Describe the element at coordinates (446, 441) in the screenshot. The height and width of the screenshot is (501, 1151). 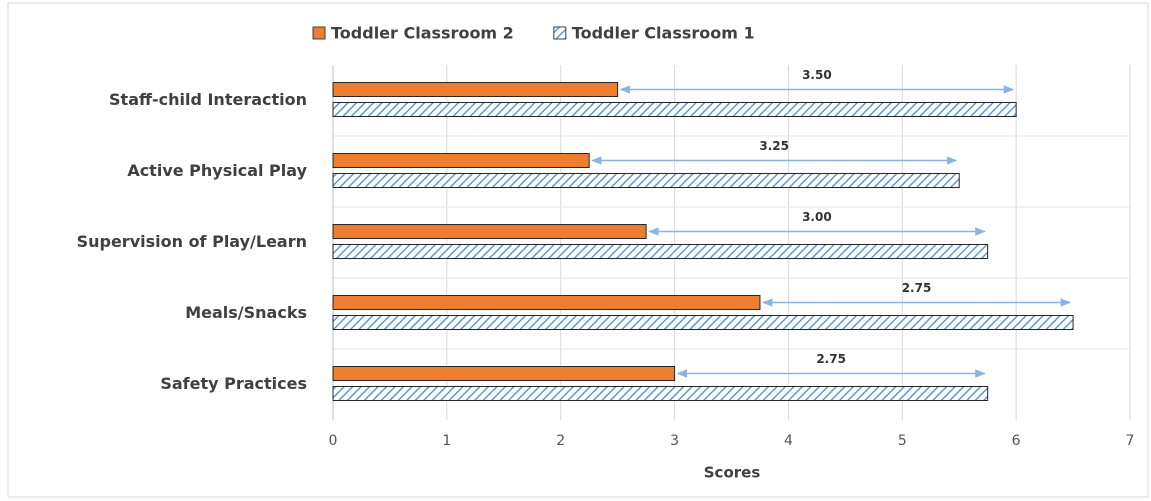
I see `x-tick-label: 1` at that location.